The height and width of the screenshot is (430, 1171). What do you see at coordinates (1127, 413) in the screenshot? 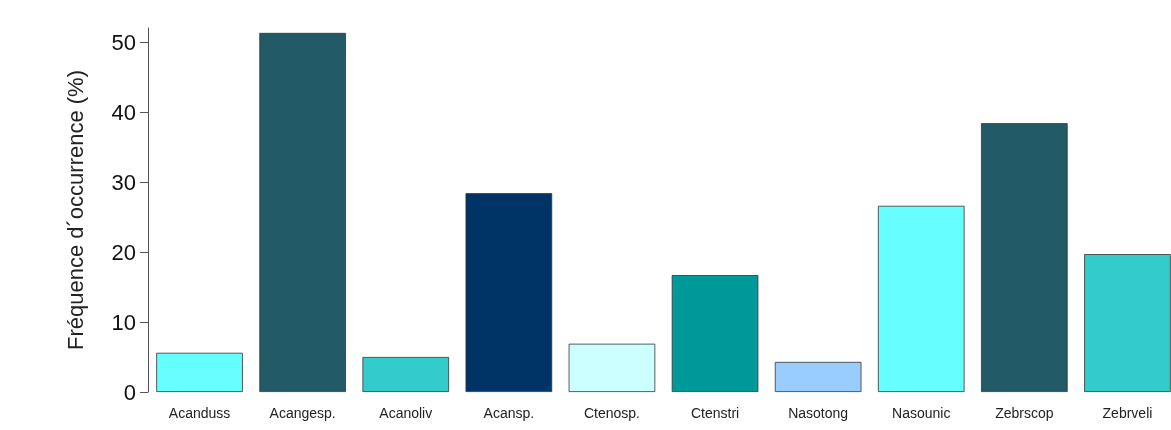
I see `x-tick-label: Zebrveli` at bounding box center [1127, 413].